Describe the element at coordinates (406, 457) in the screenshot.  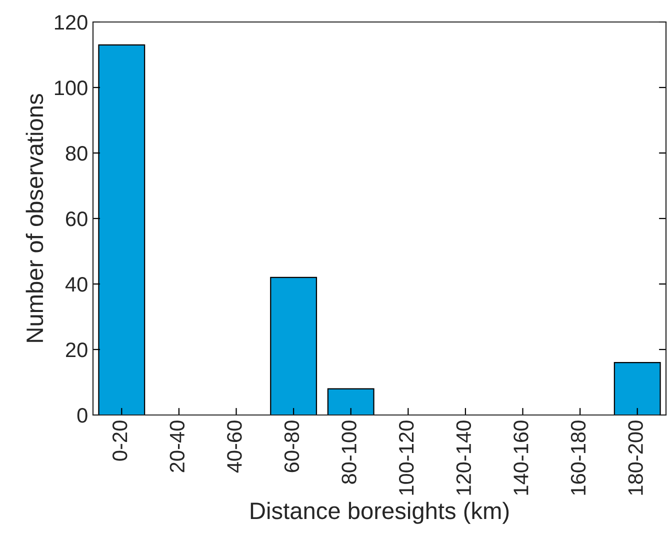
I see `x-tick-label: 100-120` at that location.